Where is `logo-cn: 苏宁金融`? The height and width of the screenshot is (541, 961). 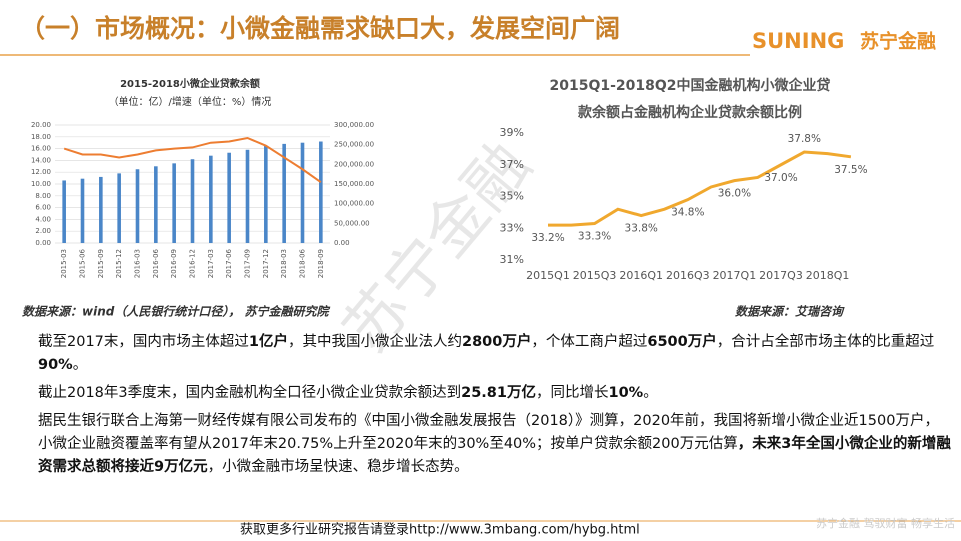
logo-cn: 苏宁金融 is located at coordinates (898, 41).